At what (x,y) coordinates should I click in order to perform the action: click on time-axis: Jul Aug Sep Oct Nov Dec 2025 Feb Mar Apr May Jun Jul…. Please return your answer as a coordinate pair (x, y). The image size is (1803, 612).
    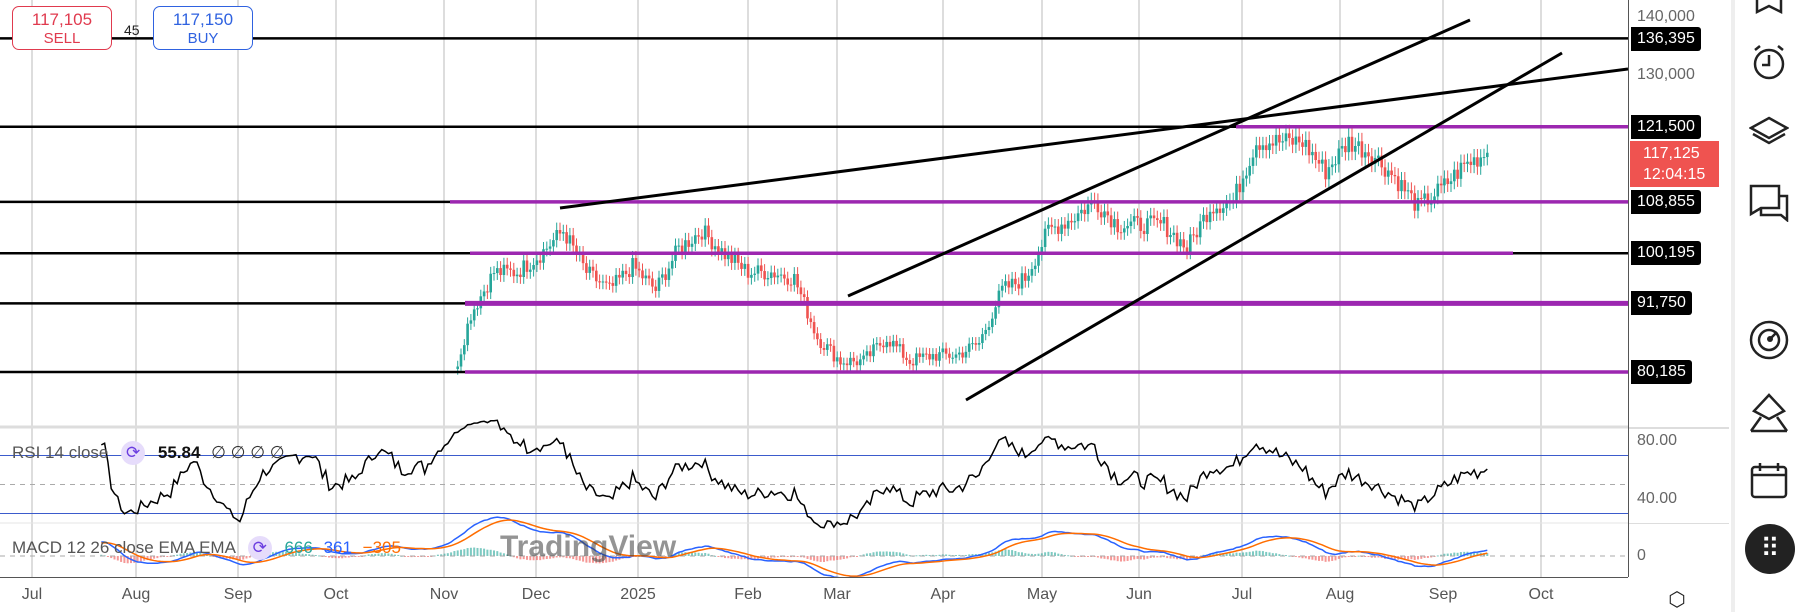
    Looking at the image, I should click on (814, 594).